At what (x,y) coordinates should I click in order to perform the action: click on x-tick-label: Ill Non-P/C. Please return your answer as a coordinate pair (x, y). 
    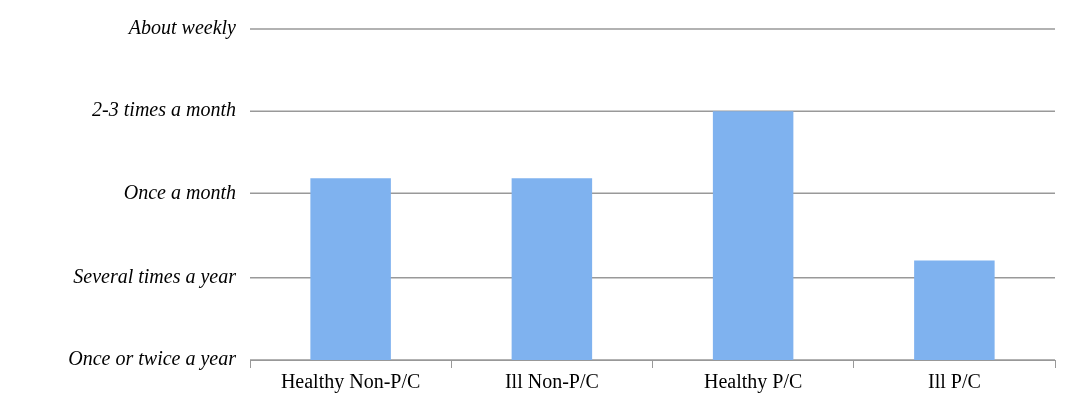
    Looking at the image, I should click on (551, 381).